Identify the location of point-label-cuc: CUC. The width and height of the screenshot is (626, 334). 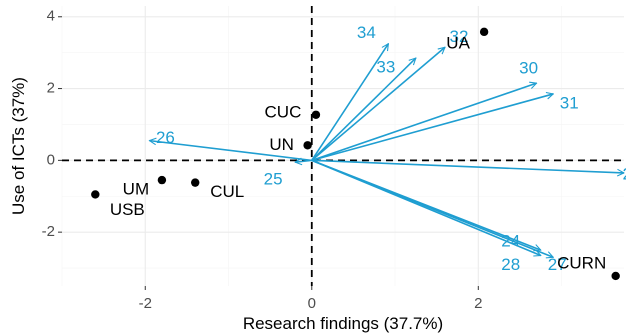
(283, 111).